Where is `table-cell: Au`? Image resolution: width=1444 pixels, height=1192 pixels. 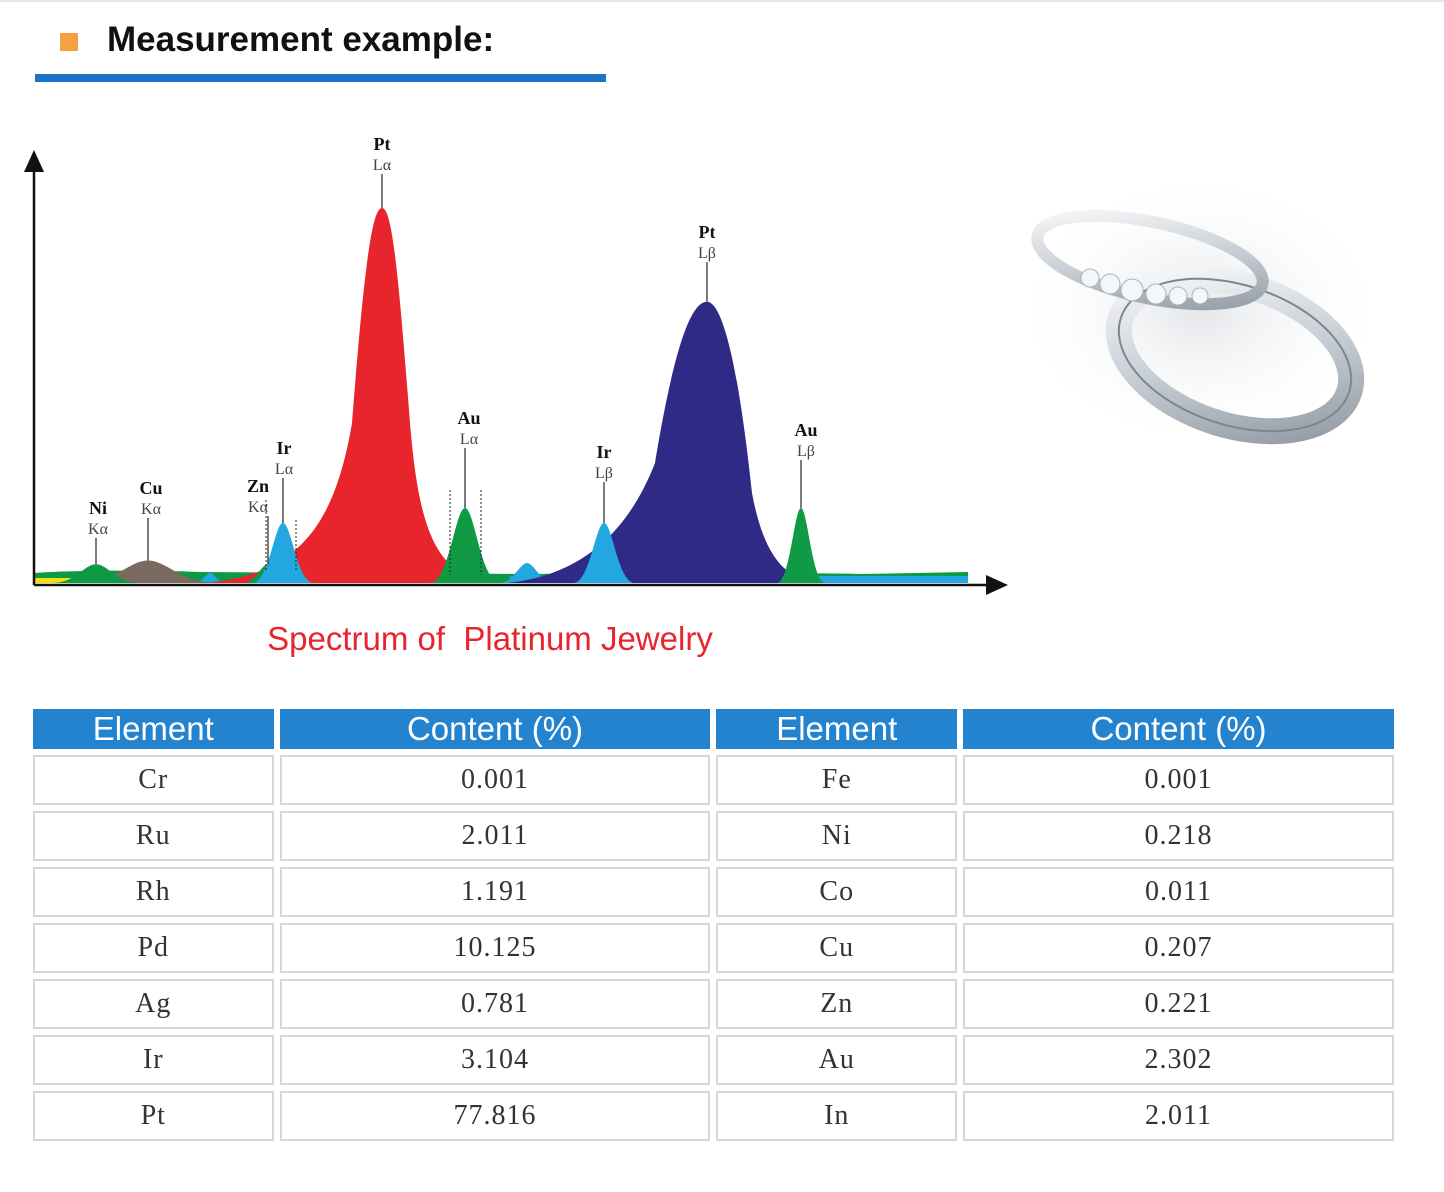 table-cell: Au is located at coordinates (837, 1060).